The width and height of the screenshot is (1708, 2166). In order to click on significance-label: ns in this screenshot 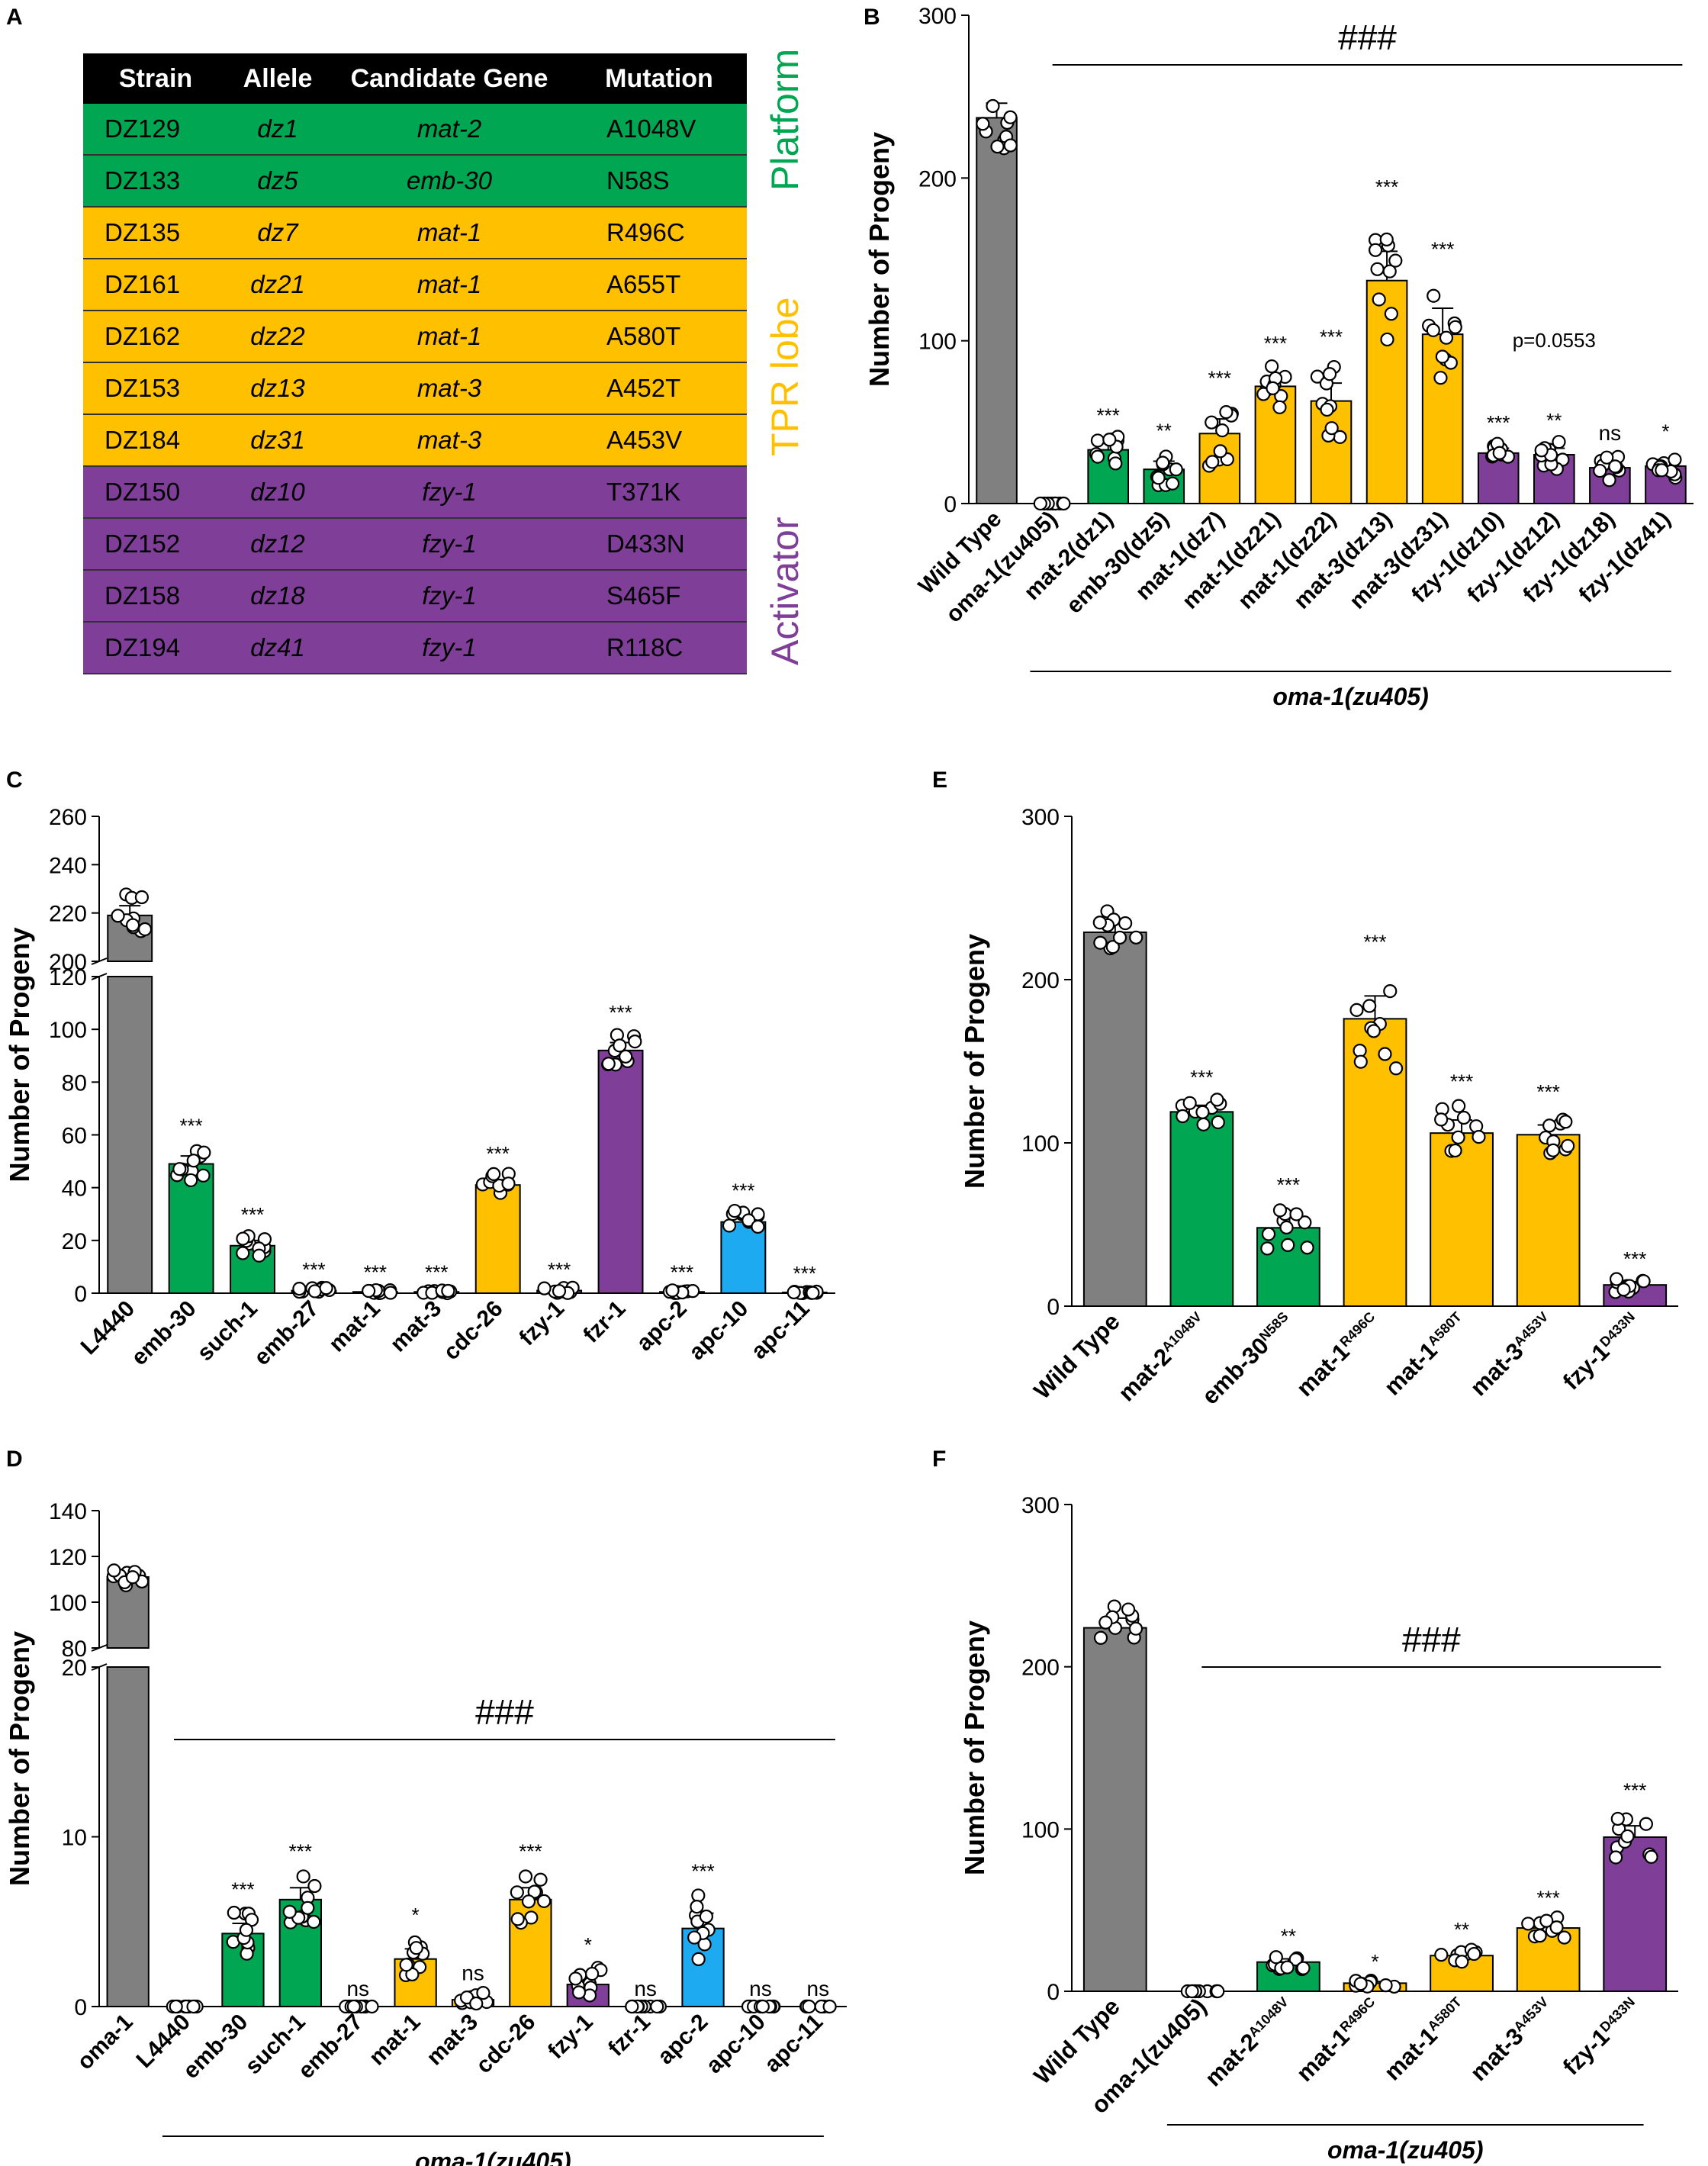, I will do `click(1610, 433)`.